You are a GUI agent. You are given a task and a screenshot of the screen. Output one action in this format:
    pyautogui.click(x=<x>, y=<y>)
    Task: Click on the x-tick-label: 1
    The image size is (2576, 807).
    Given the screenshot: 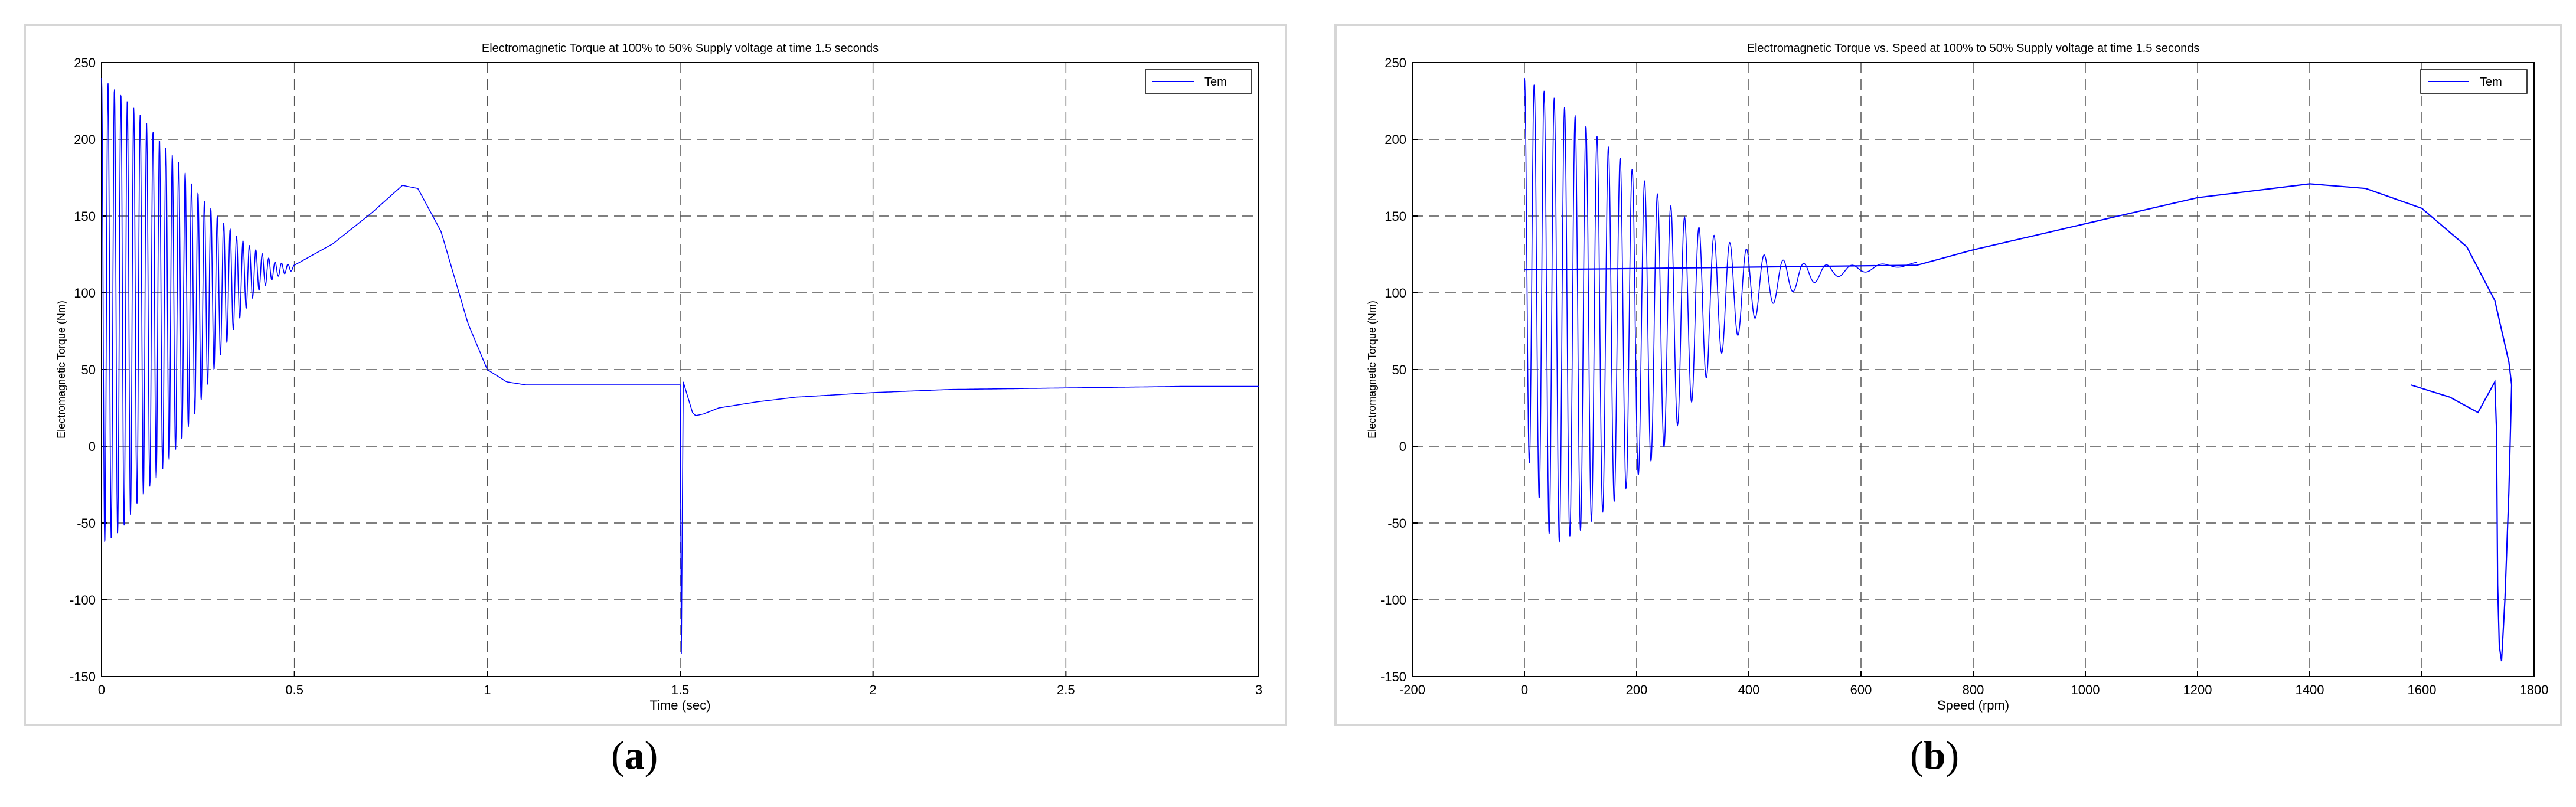 What is the action you would take?
    pyautogui.click(x=487, y=690)
    